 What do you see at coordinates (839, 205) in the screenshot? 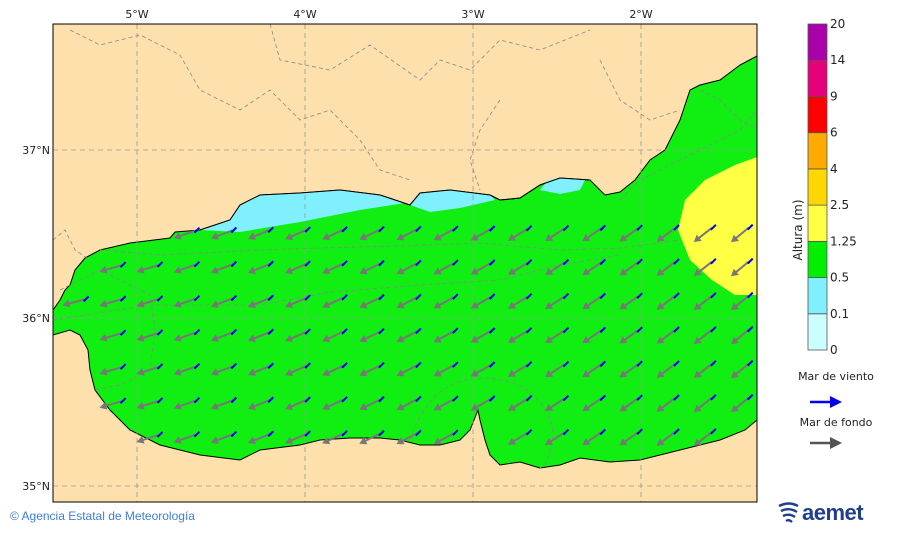
I see `colorbar-tick-label: 2.5` at bounding box center [839, 205].